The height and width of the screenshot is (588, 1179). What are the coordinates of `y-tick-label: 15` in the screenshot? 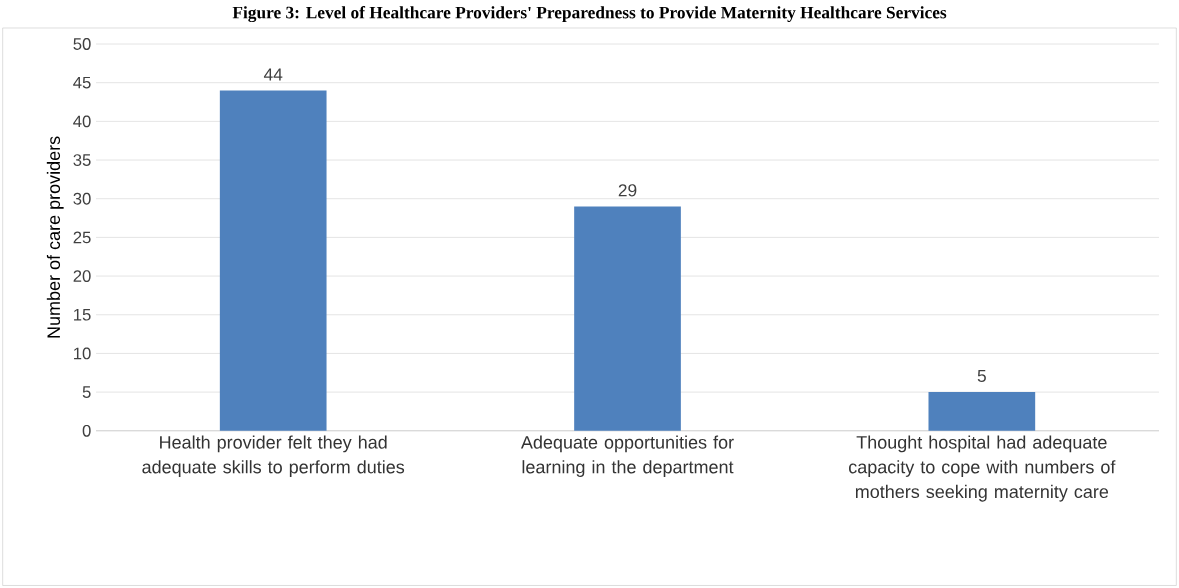 It's located at (82, 314).